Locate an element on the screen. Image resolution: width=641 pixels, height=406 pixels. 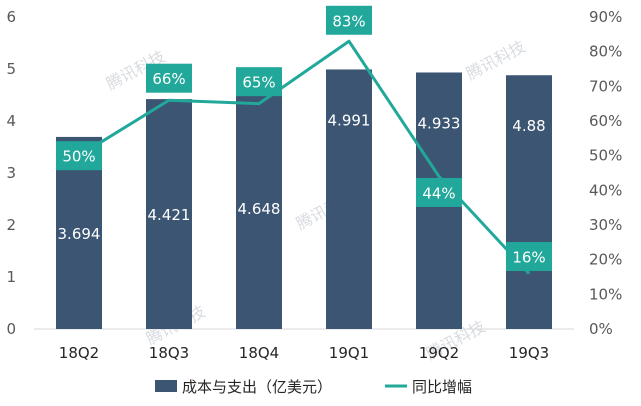
bar-value-label: 4.648 is located at coordinates (259, 209).